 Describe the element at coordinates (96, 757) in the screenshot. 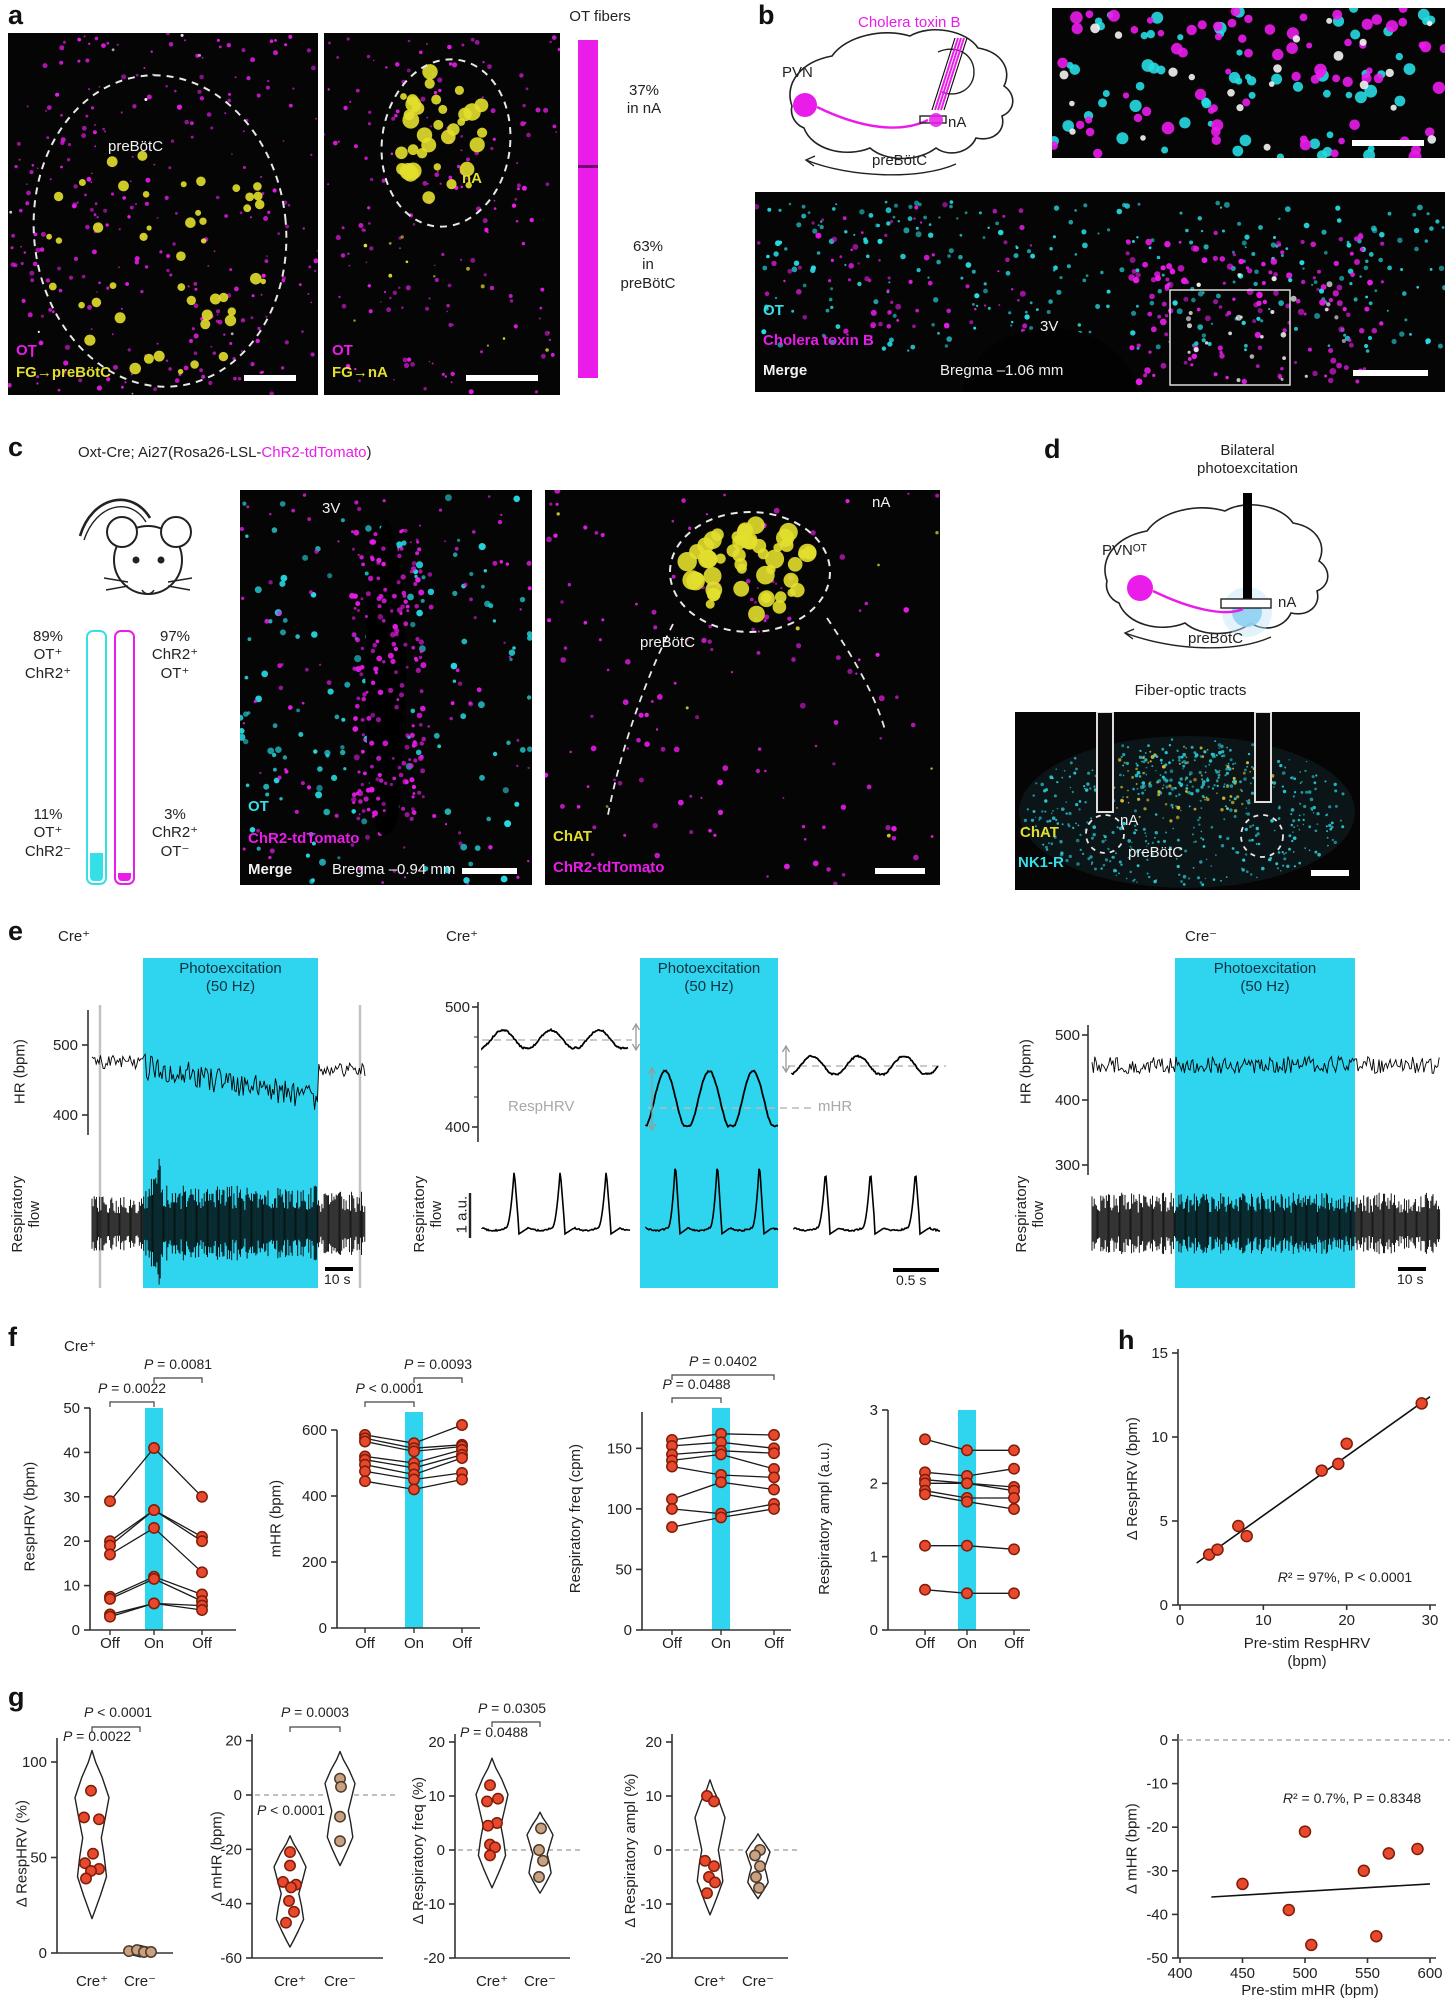

I see `ot-bar` at that location.